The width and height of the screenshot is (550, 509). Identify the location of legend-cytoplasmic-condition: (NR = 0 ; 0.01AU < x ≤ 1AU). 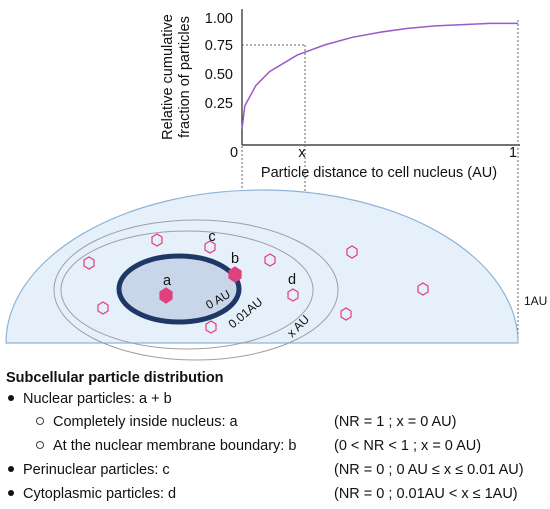
(426, 494).